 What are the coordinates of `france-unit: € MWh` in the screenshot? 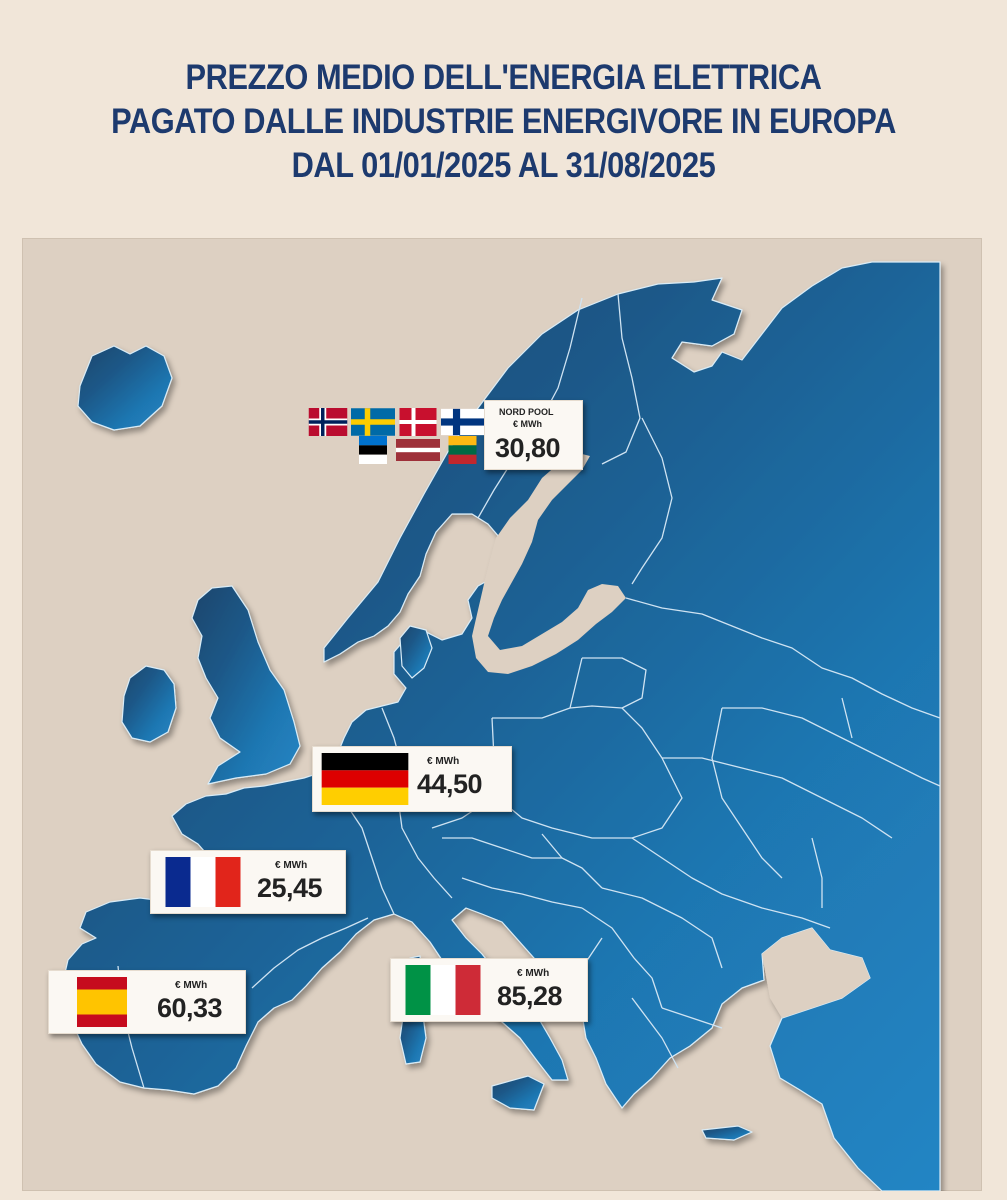 It's located at (291, 865).